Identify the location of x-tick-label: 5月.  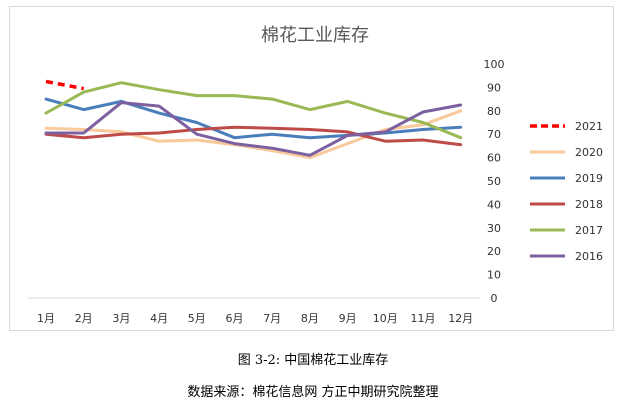
(197, 318).